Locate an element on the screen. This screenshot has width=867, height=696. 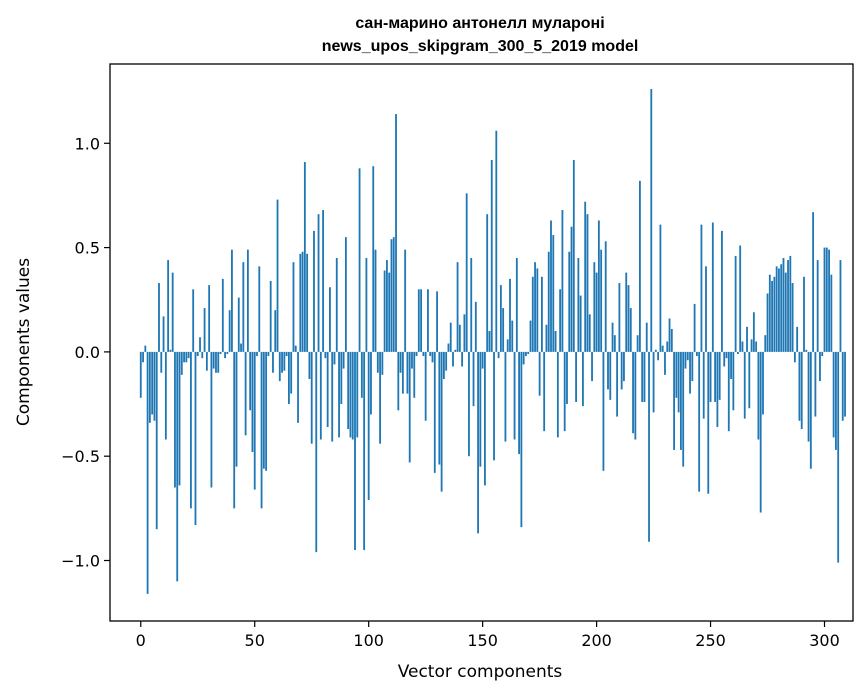
x-tick-label: 0 is located at coordinates (141, 640).